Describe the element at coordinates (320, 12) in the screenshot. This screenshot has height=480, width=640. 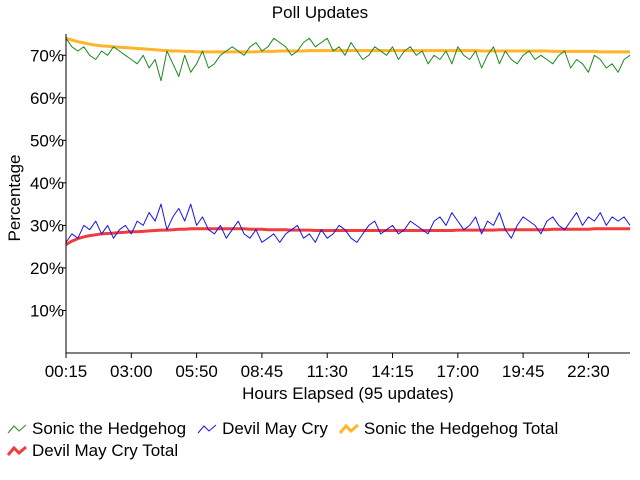
I see `chart-title: Poll Updates` at that location.